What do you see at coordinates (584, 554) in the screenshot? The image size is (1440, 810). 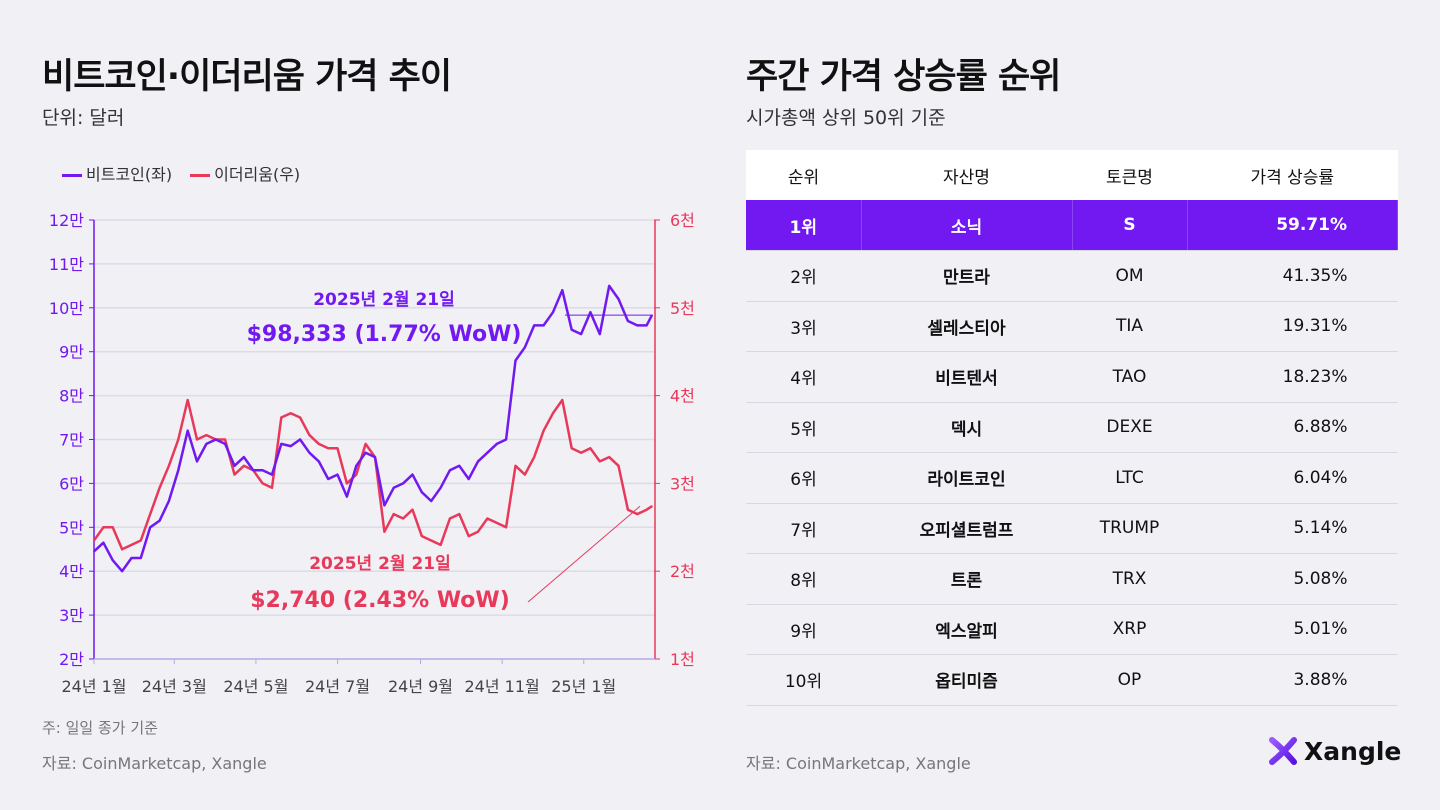 I see `eth-annotation-leader` at bounding box center [584, 554].